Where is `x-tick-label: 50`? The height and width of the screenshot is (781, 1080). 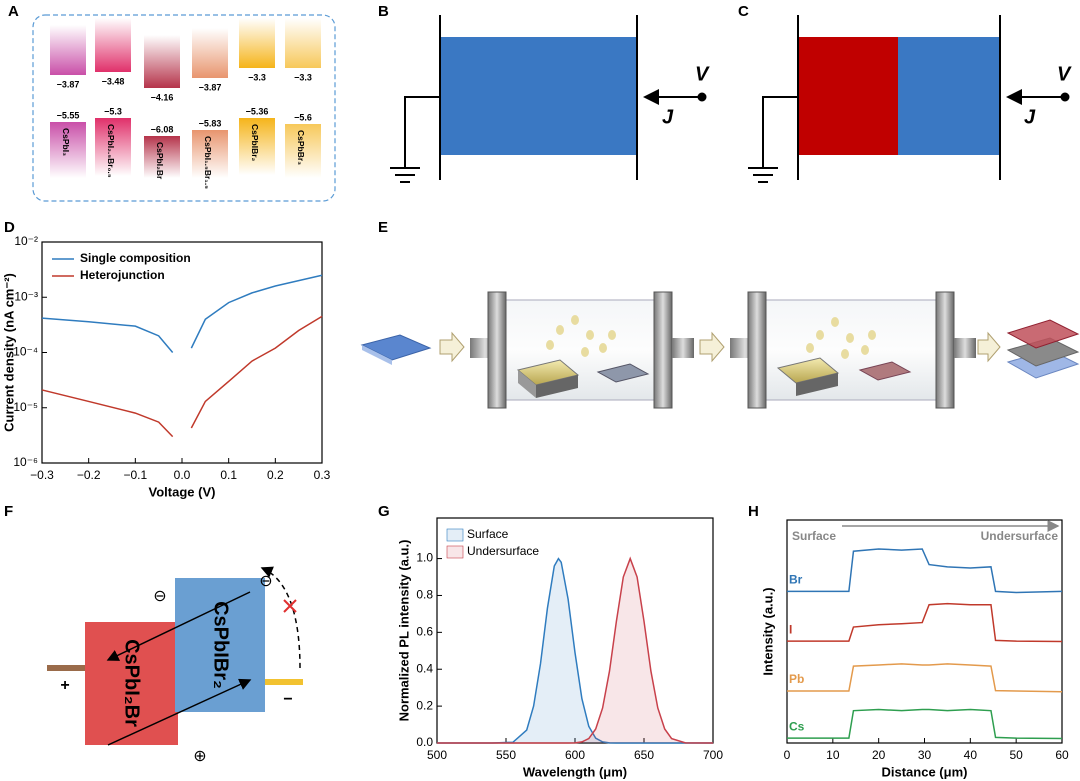
x-tick-label: 50 is located at coordinates (1016, 755).